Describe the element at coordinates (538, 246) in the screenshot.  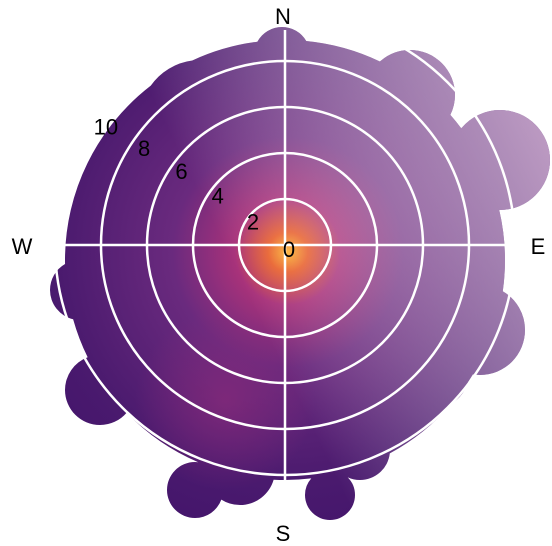
I see `direction-label: E` at that location.